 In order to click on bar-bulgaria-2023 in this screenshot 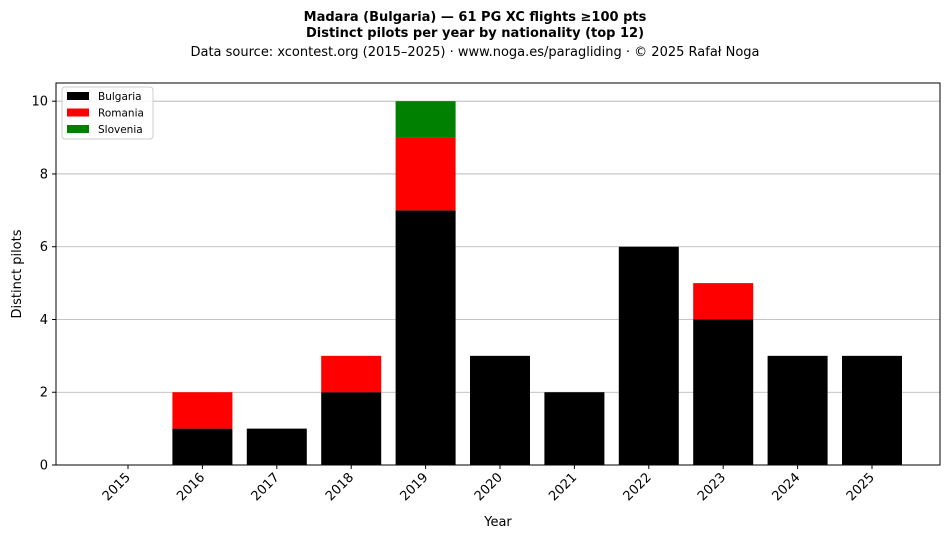, I will do `click(723, 392)`.